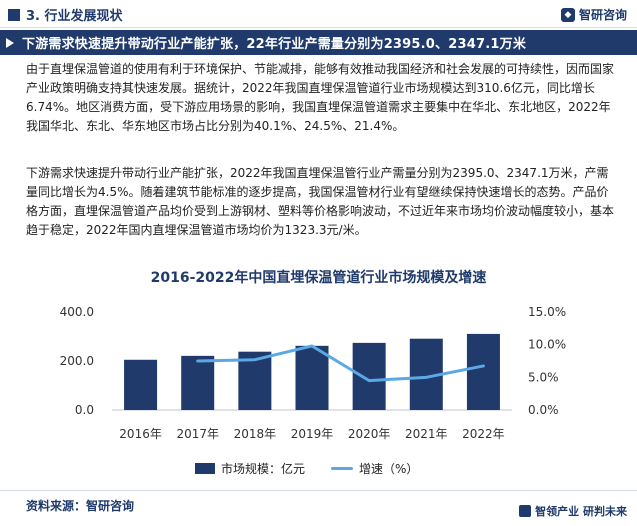 The width and height of the screenshot is (637, 526). Describe the element at coordinates (483, 434) in the screenshot. I see `x-axis-tick-label: 2022年` at that location.